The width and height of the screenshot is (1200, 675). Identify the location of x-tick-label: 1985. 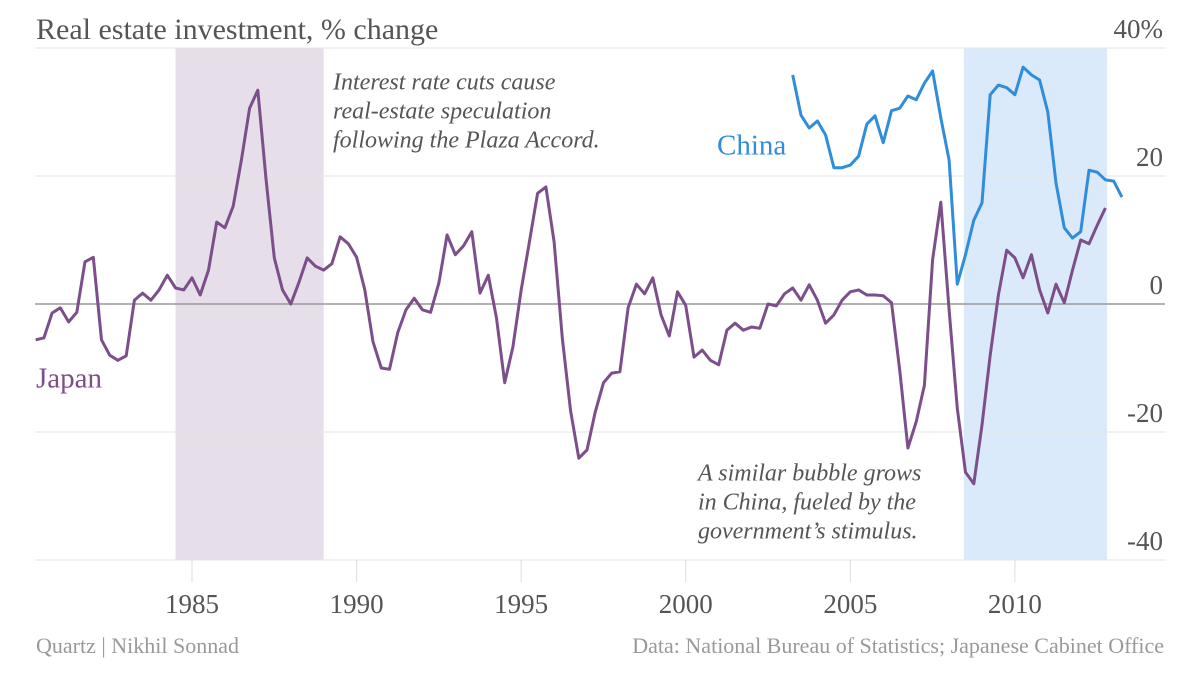
(192, 604).